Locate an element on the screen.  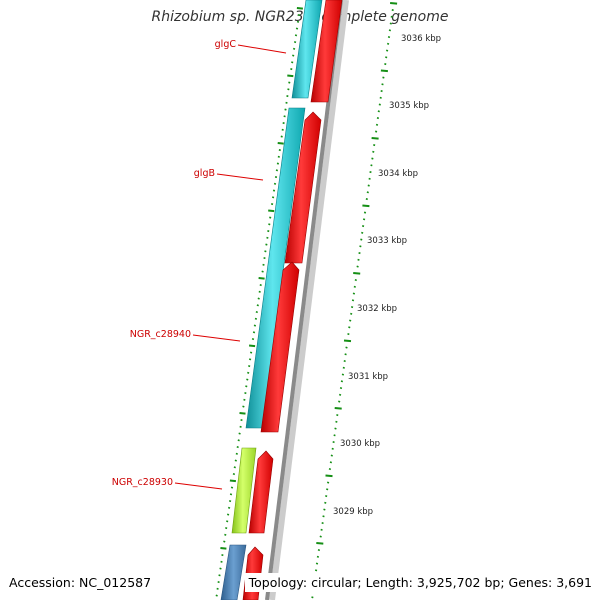
map-title: Rhizobium sp. NGR234, complete genome is located at coordinates (300, 17).